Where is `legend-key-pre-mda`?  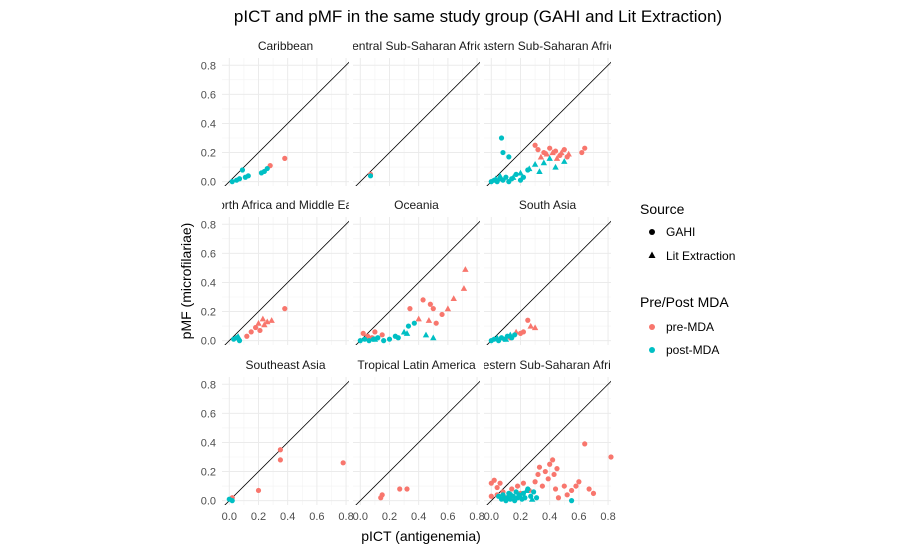 legend-key-pre-mda is located at coordinates (652, 327).